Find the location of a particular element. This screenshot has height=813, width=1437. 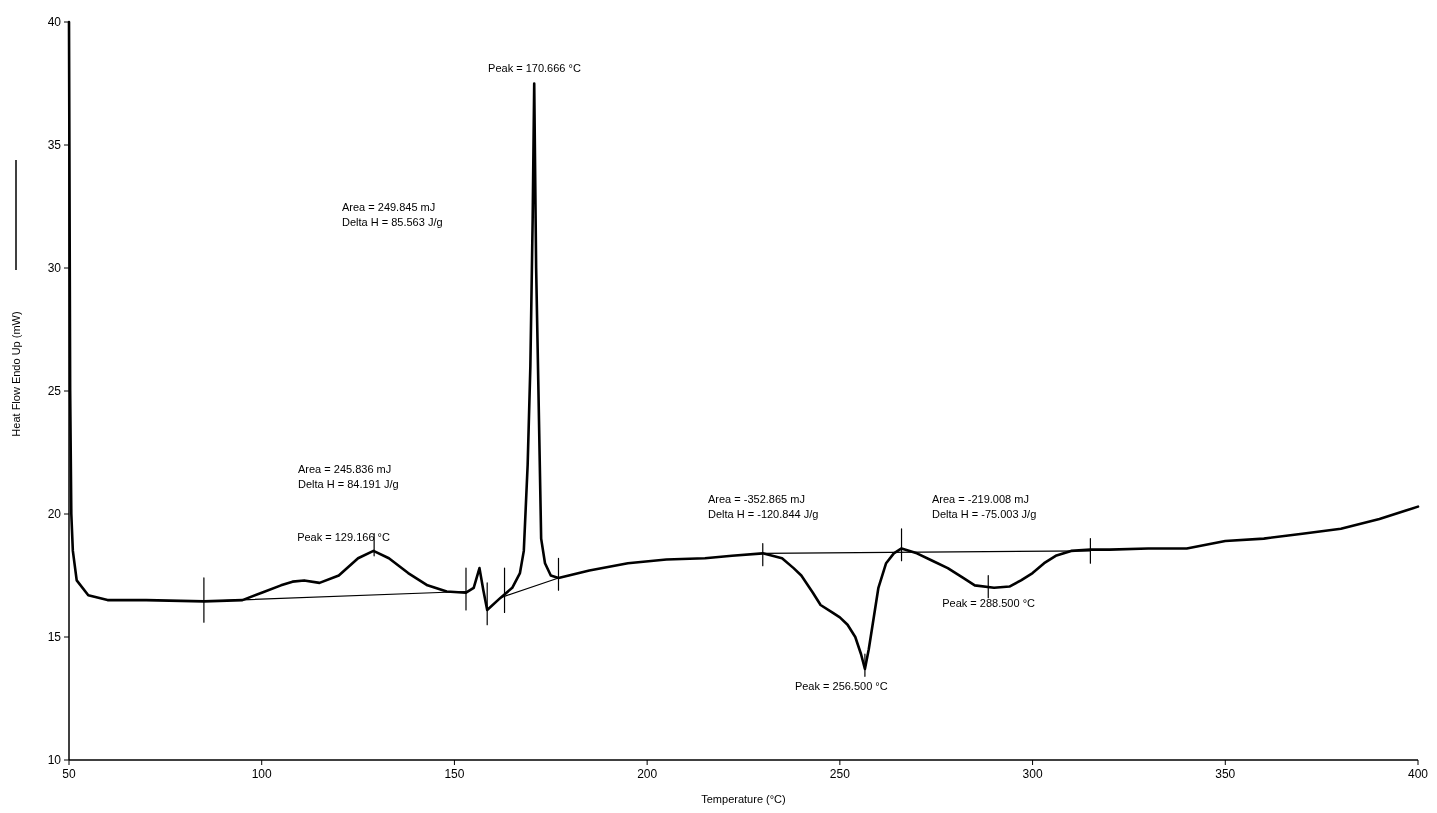

x-tick-label: 100 is located at coordinates (262, 774).